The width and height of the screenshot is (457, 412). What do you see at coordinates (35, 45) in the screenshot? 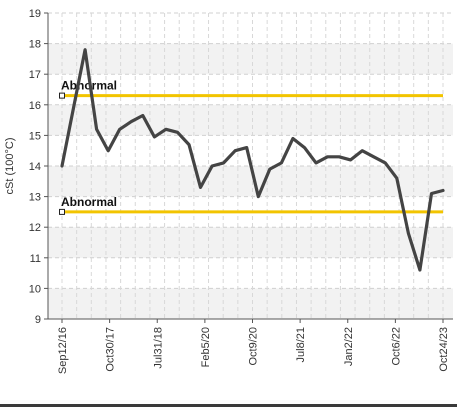
I see `y-tick-label: 18` at bounding box center [35, 45].